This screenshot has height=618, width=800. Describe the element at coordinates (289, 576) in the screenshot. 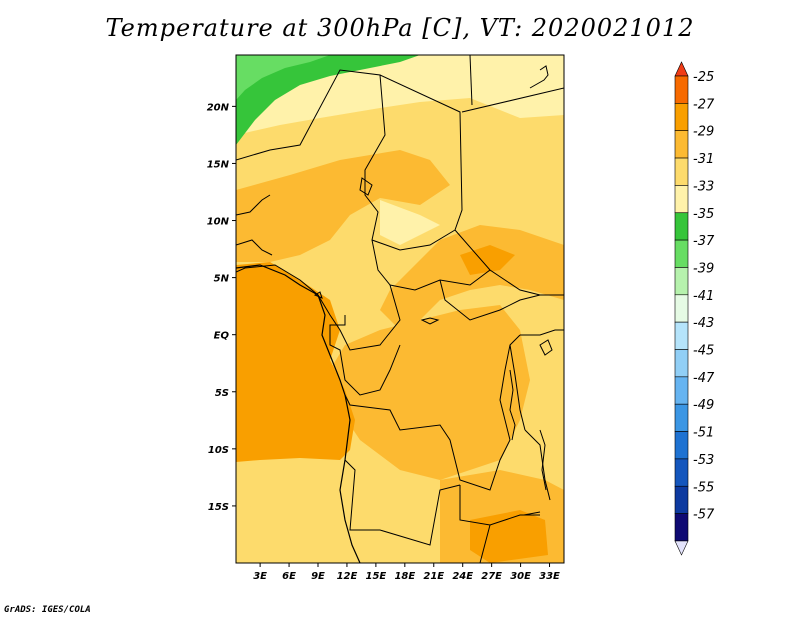

I see `lon-label: 6E` at that location.